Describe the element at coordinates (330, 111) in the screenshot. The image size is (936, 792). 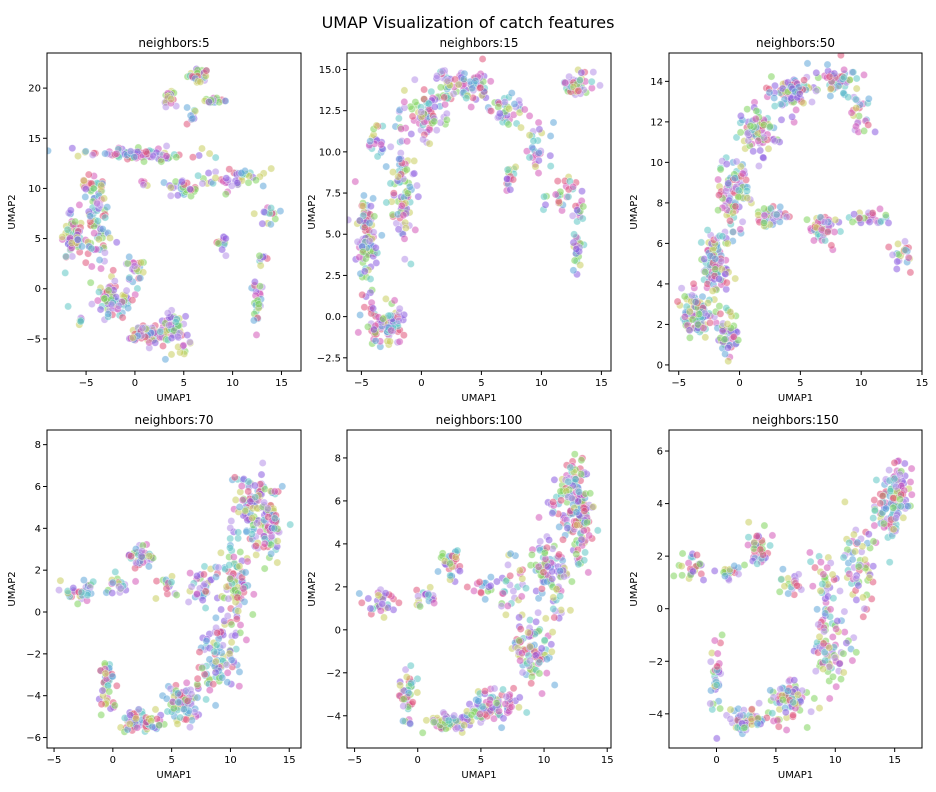
I see `y-tick-label: 12.5` at that location.